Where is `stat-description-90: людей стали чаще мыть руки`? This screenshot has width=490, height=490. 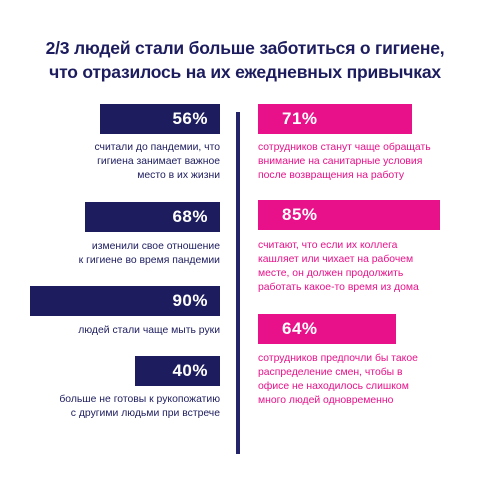 stat-description-90: людей стали чаще мыть руки is located at coordinates (149, 331).